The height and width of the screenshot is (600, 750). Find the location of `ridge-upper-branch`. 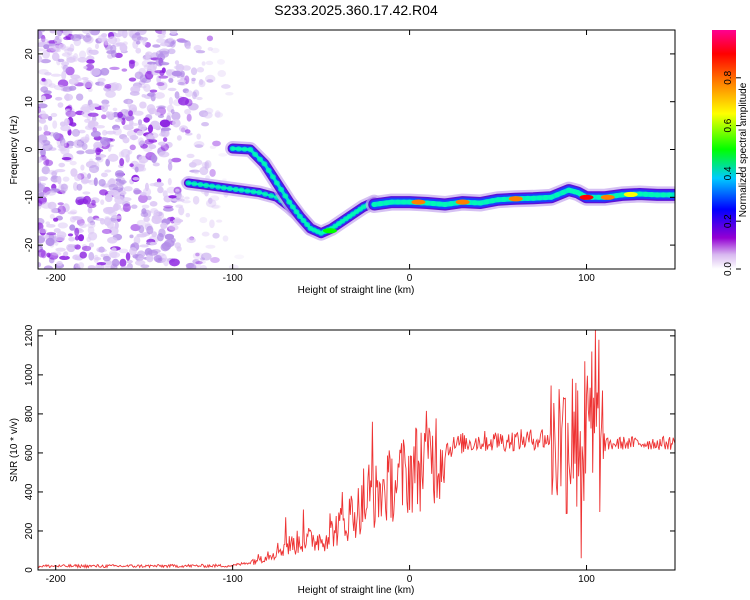

ridge-upper-branch is located at coordinates (303, 191).